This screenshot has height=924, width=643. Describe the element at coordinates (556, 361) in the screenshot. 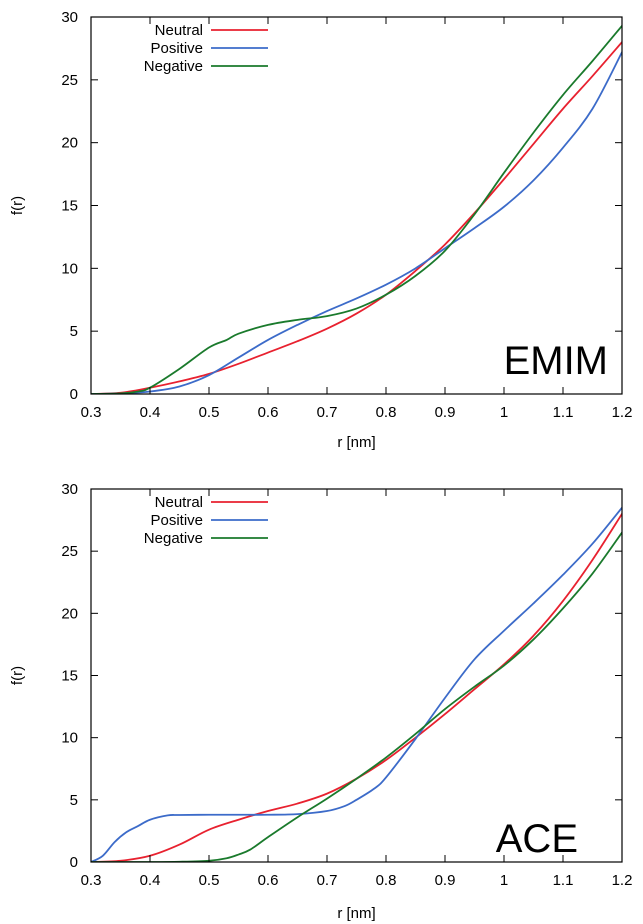

I see `panel-label: EMIM` at that location.